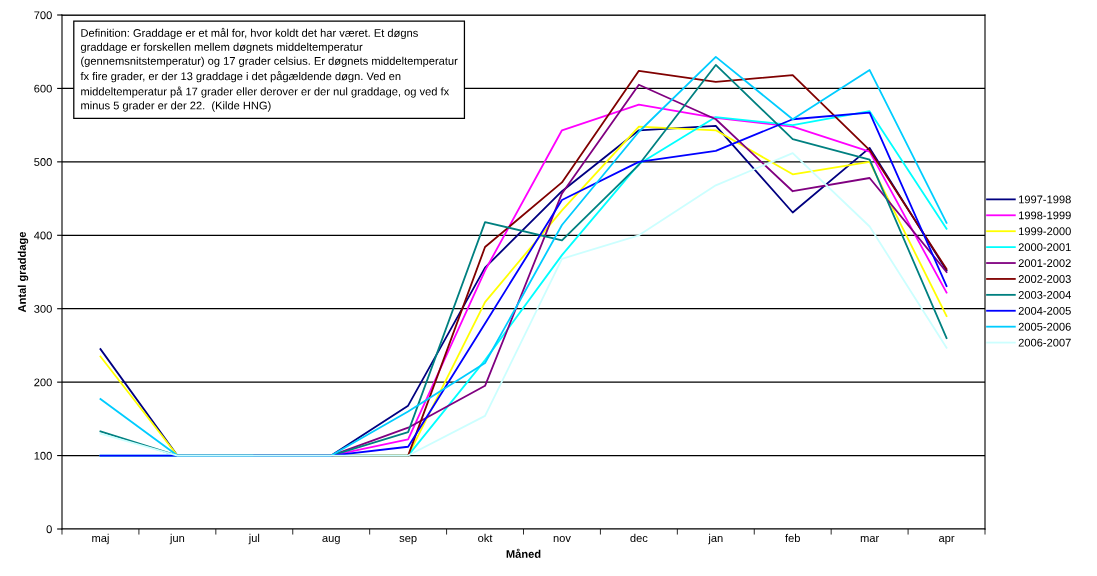 This screenshot has height=576, width=1097. What do you see at coordinates (43, 235) in the screenshot?
I see `y-tick-label: 400` at bounding box center [43, 235].